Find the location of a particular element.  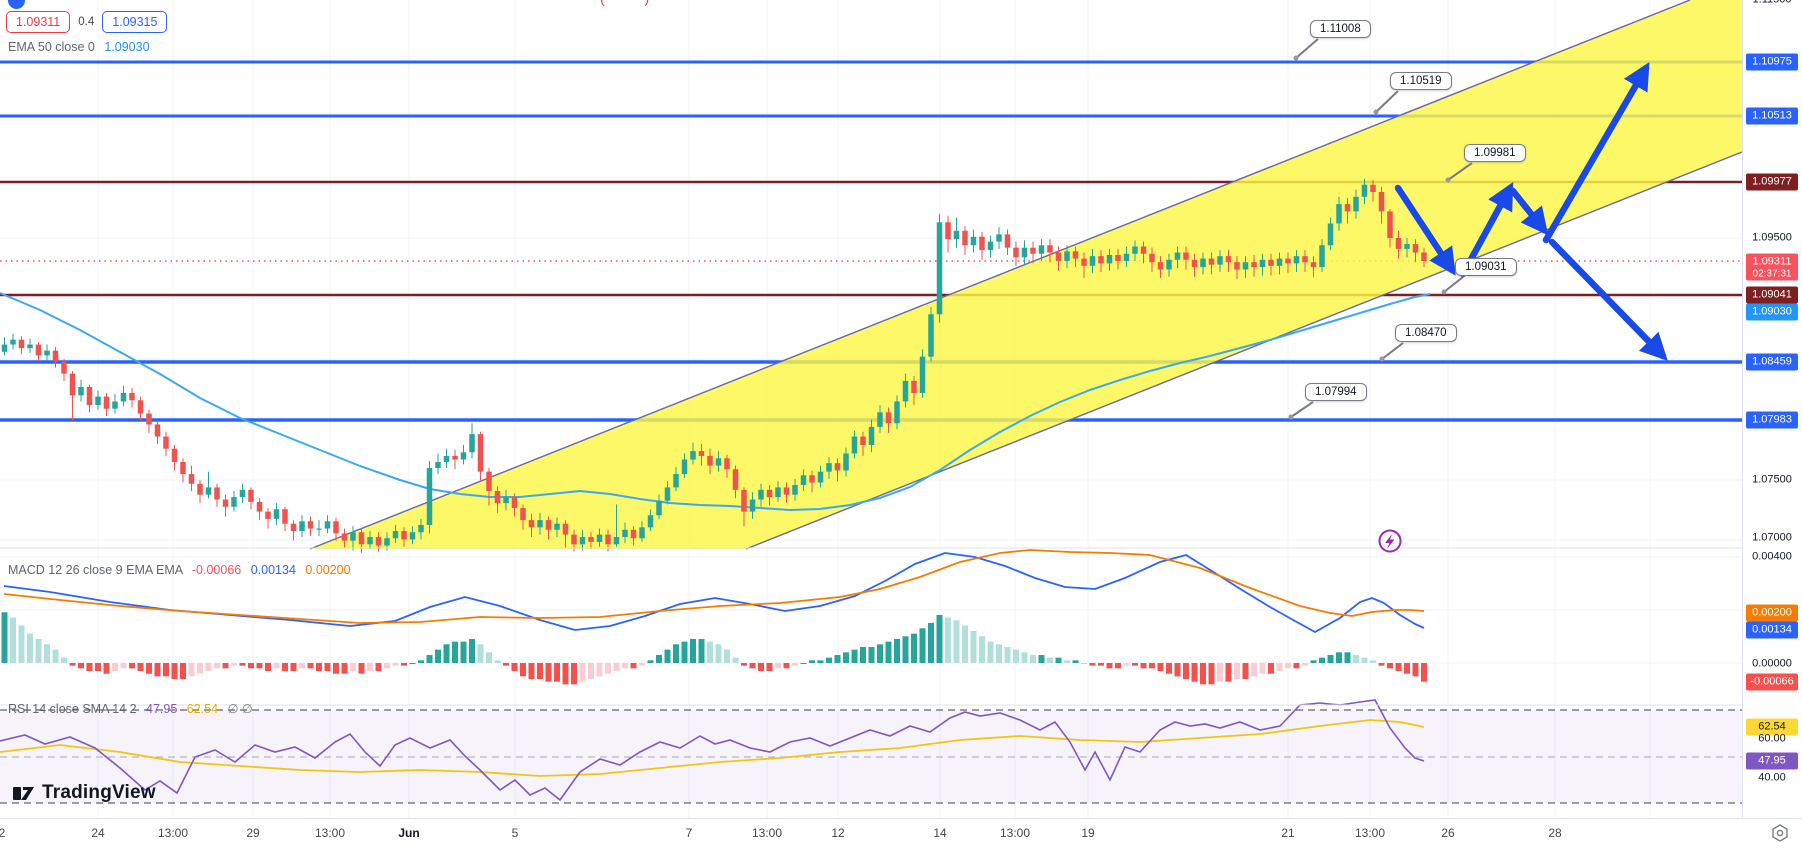

time-label-2: 2 is located at coordinates (3, 833).